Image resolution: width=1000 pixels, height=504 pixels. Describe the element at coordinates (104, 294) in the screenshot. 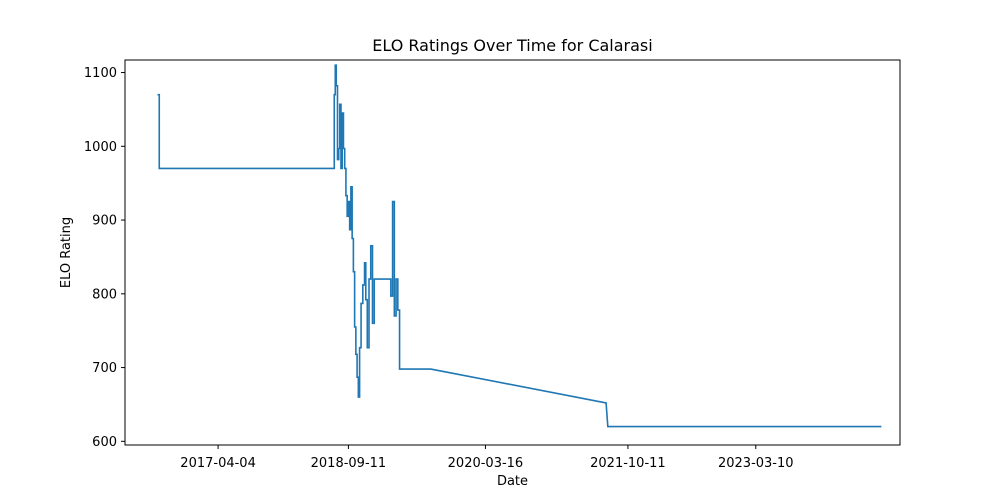

I see `y-tick-label: 800` at that location.